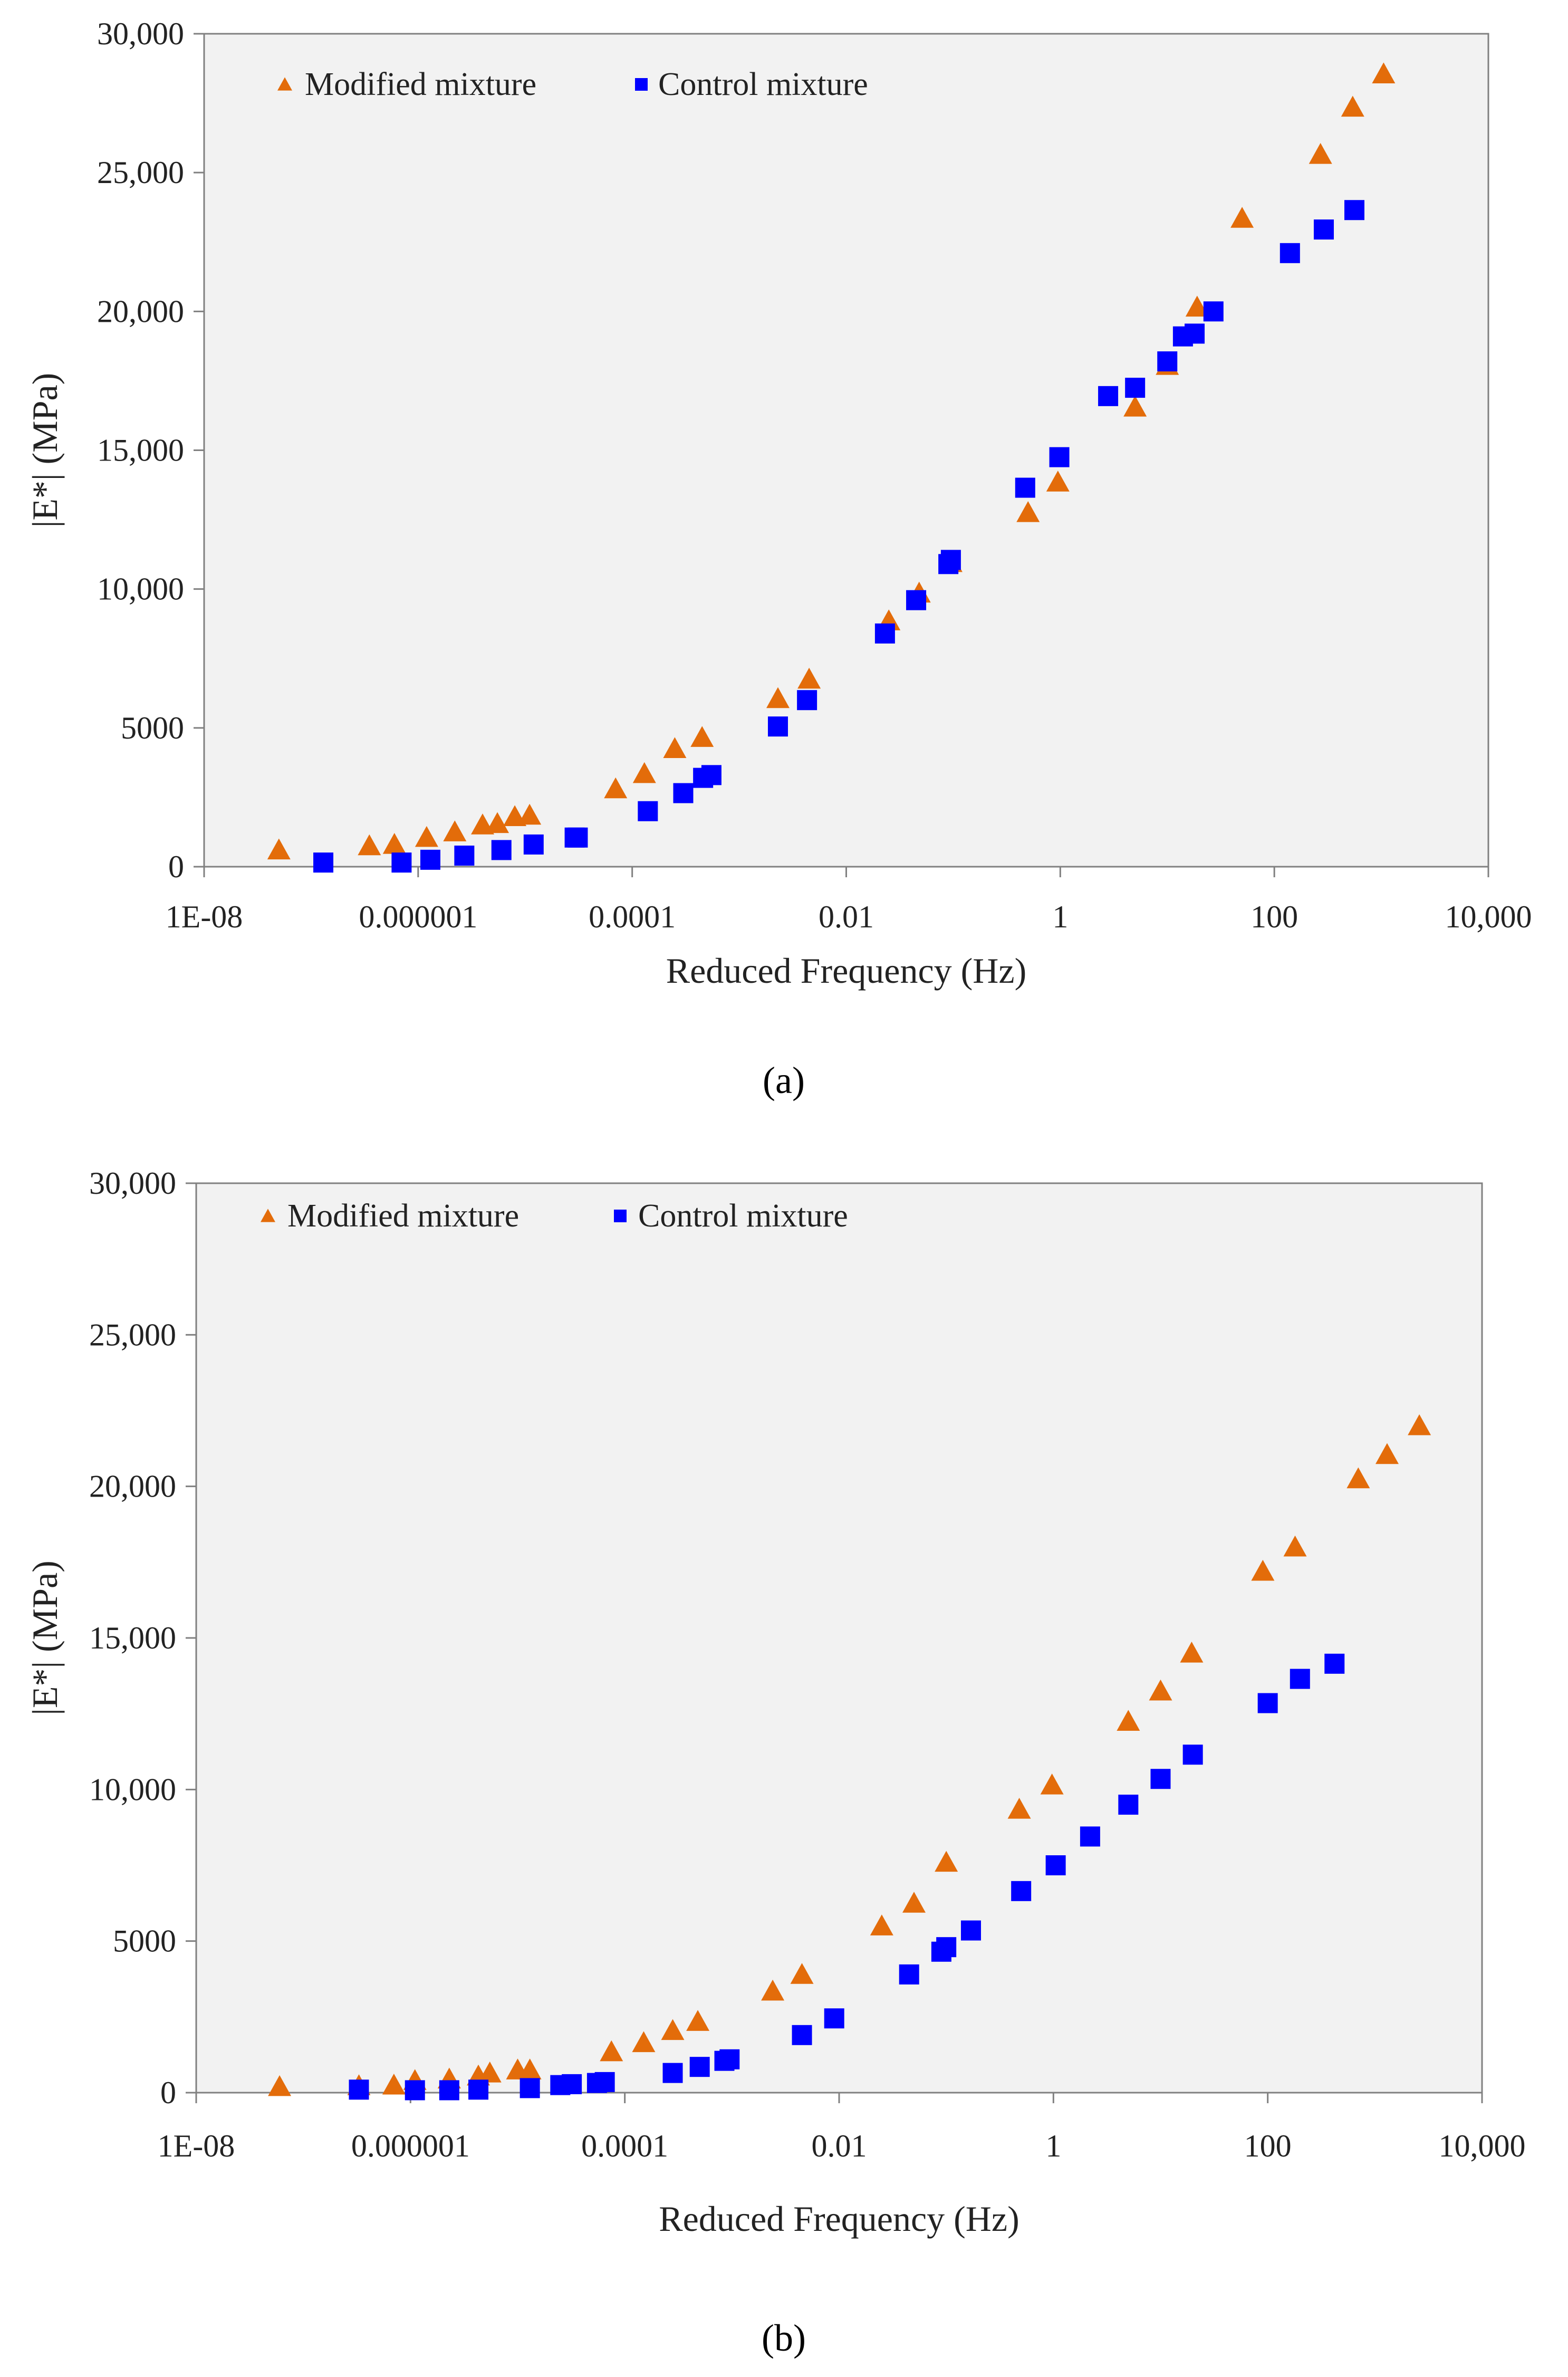 The image size is (1568, 2377). I want to click on y-axis-title: |E*| (MPa), so click(45, 1637).